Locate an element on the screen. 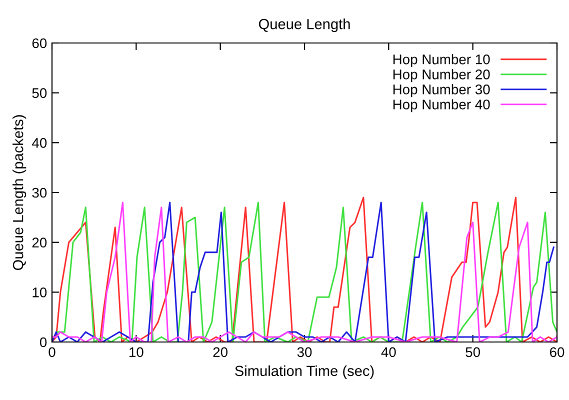 Image resolution: width=569 pixels, height=400 pixels. y-tick-label: 60 is located at coordinates (39, 43).